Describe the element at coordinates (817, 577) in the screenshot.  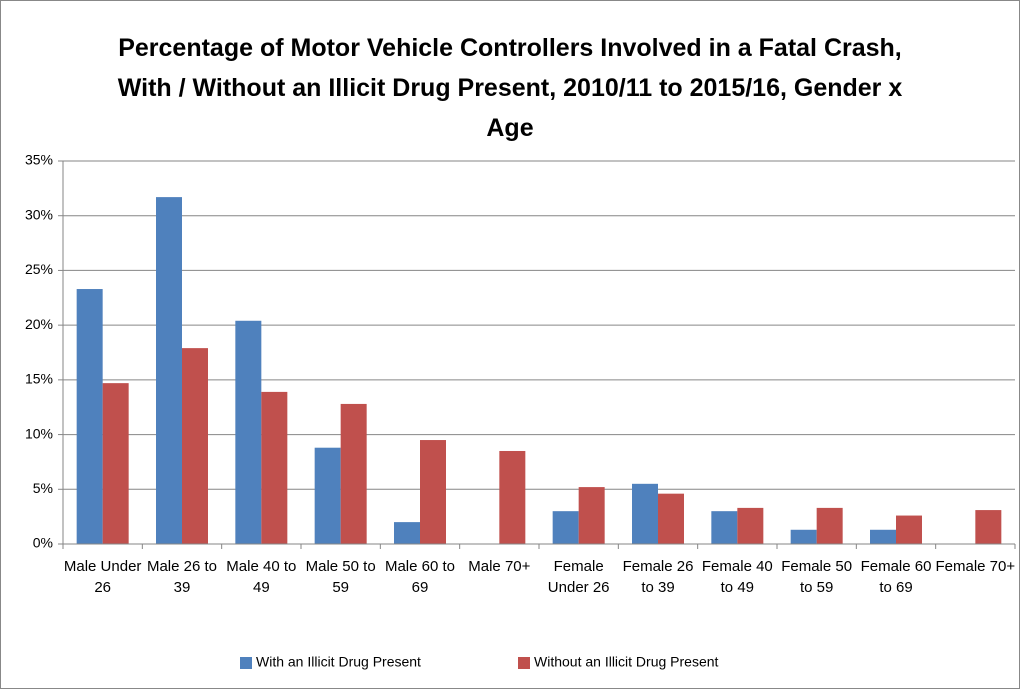
I see `x-tick-label: Female 50 to 59` at that location.